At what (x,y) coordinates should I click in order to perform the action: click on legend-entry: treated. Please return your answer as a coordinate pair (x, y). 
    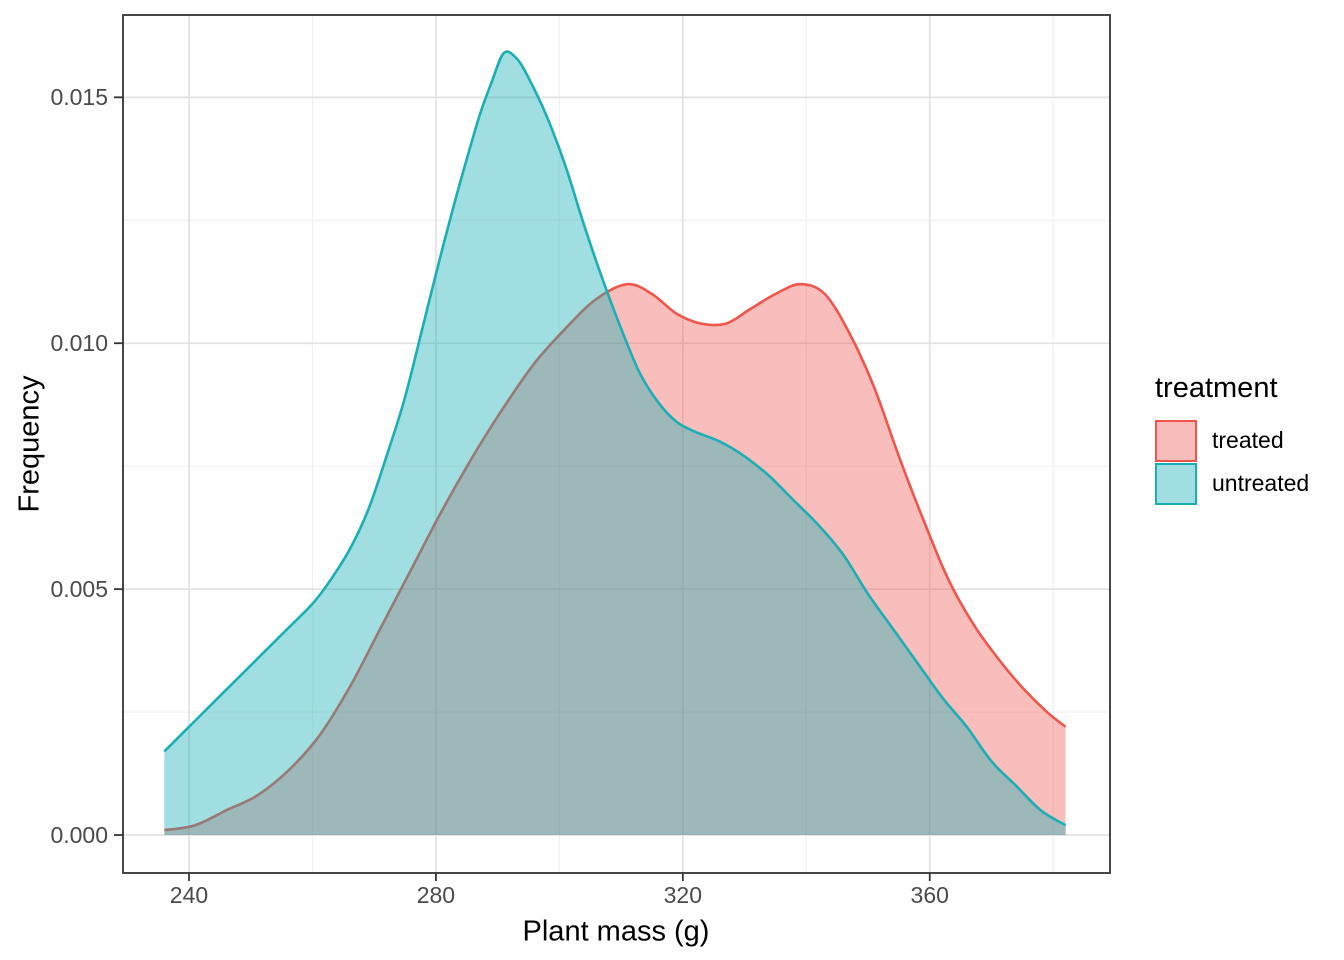
    Looking at the image, I should click on (1232, 440).